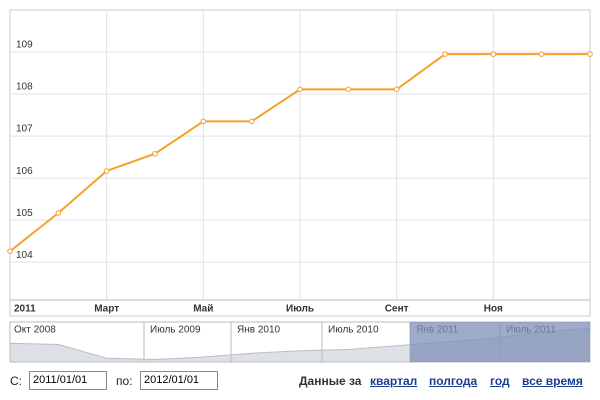  What do you see at coordinates (24, 213) in the screenshot?
I see `y-tick-label: 105` at bounding box center [24, 213].